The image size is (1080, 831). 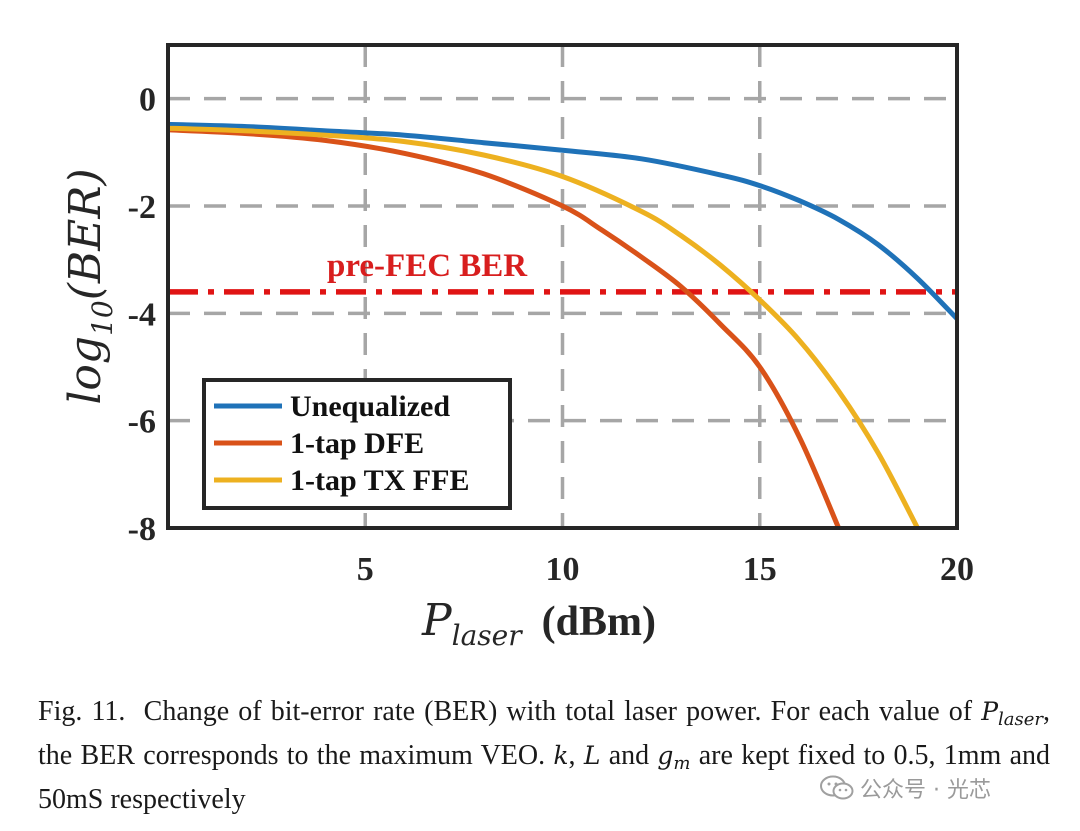 What do you see at coordinates (142, 314) in the screenshot?
I see `y-tick-label: -4` at bounding box center [142, 314].